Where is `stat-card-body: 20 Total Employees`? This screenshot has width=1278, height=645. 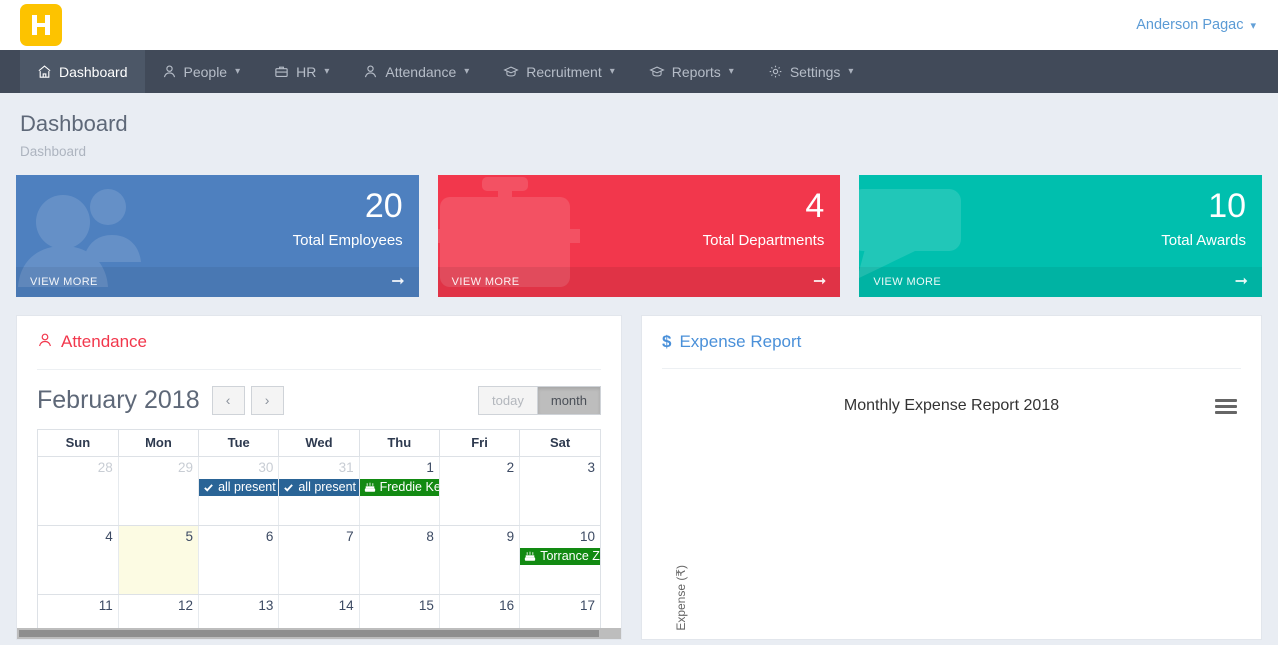 stat-card-body: 20 Total Employees is located at coordinates (348, 219).